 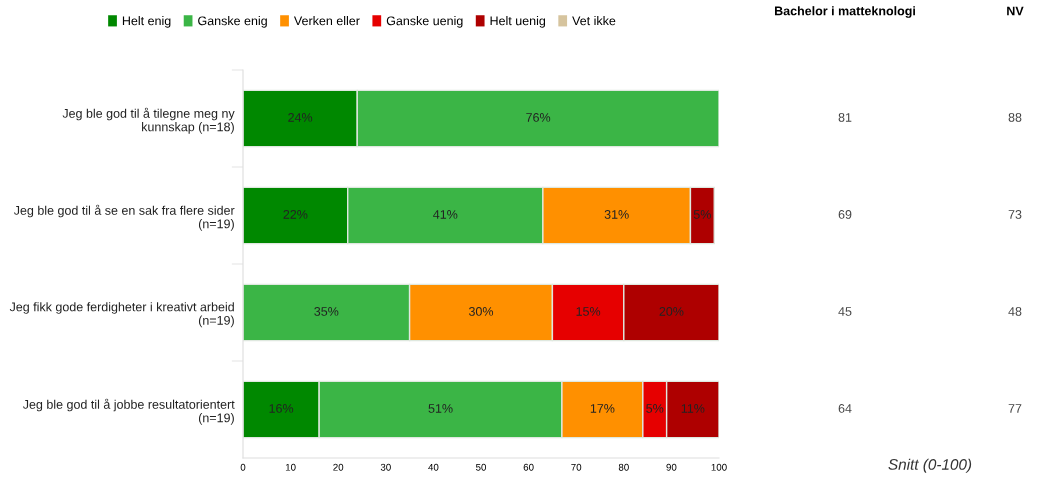 I want to click on text: 77, so click(x=1015, y=408).